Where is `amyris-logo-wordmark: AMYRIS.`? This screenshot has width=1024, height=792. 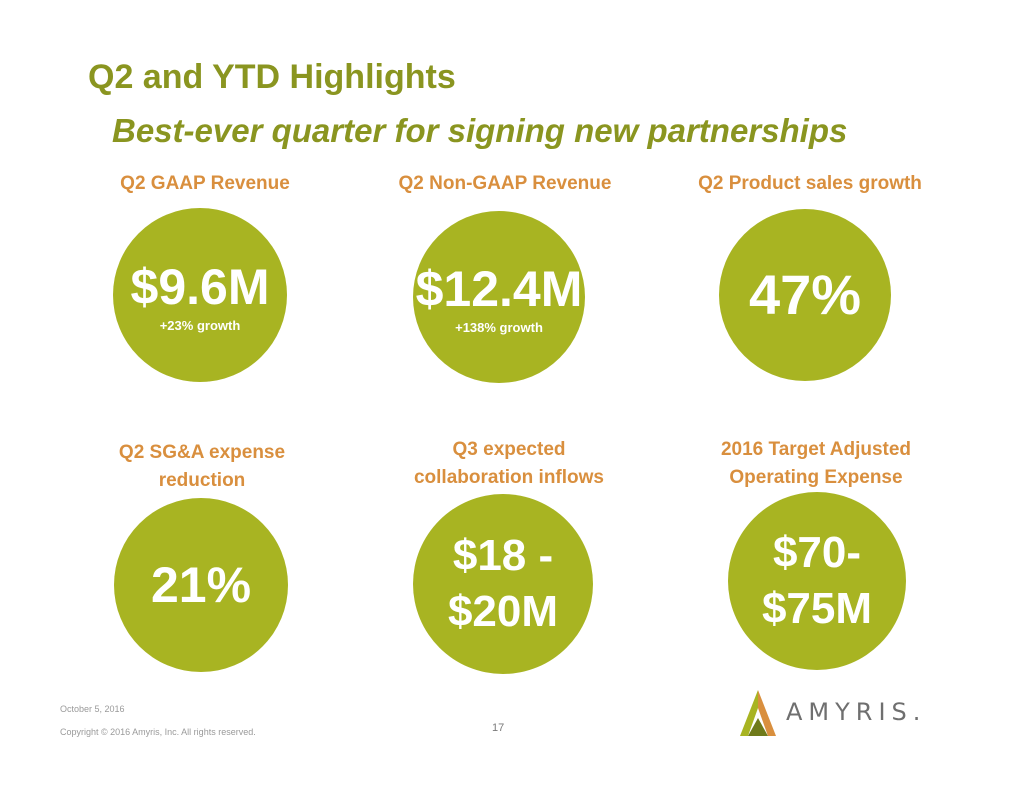 amyris-logo-wordmark: AMYRIS. is located at coordinates (856, 712).